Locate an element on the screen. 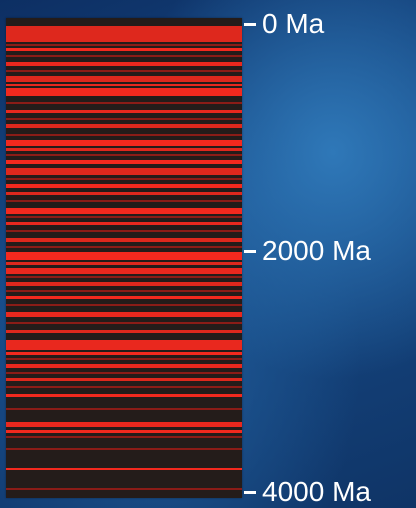  tick-label-0ma: 0 Ma is located at coordinates (293, 23).